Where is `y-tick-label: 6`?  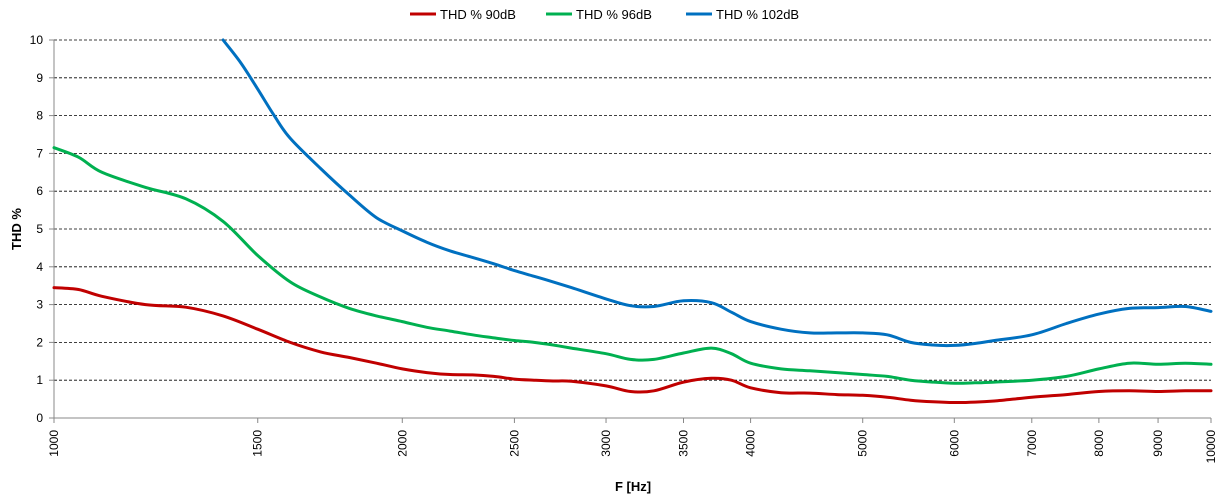 y-tick-label: 6 is located at coordinates (39, 191).